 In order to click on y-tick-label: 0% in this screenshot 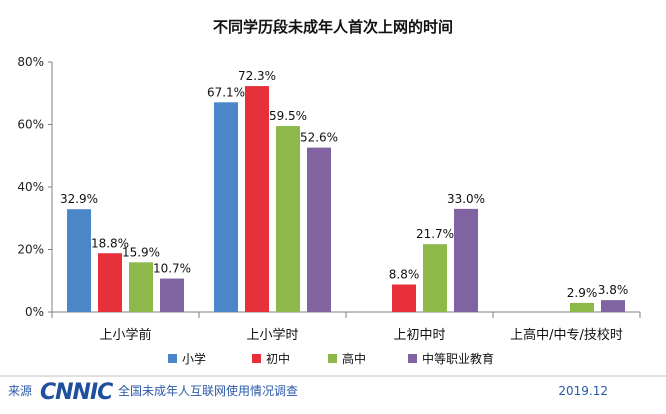, I will do `click(34, 312)`.